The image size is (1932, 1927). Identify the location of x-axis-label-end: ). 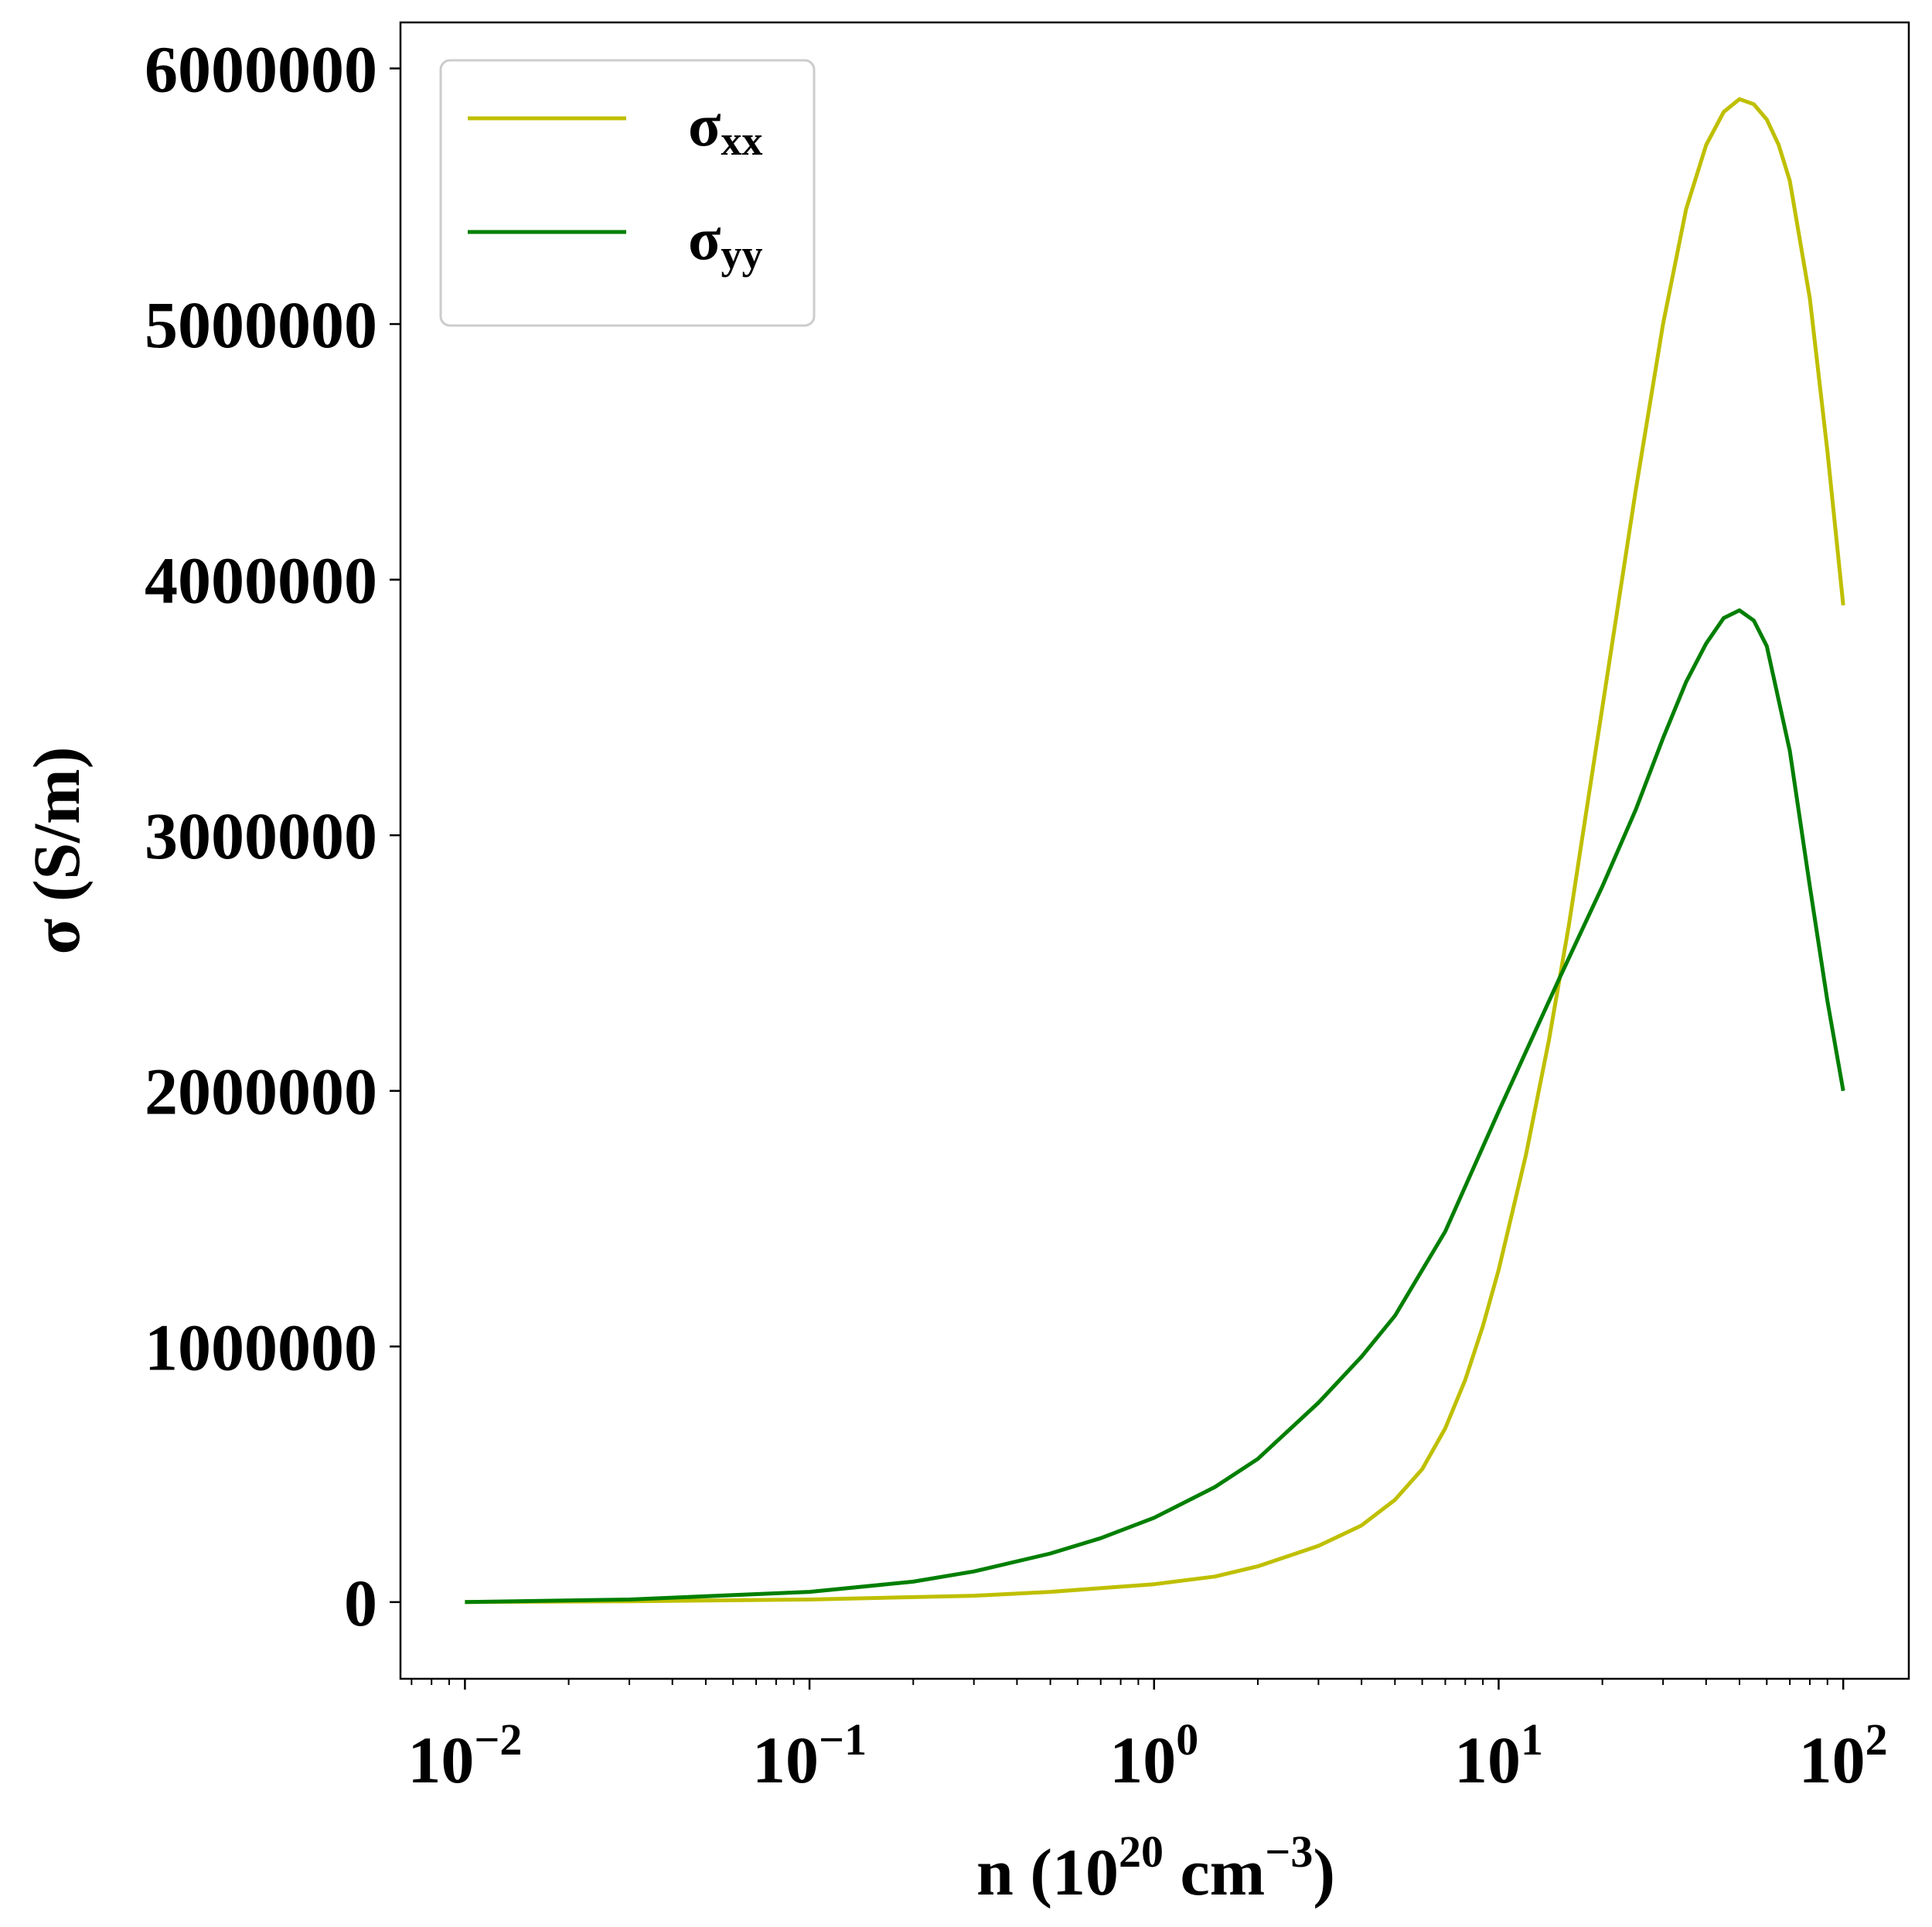
(1324, 1872).